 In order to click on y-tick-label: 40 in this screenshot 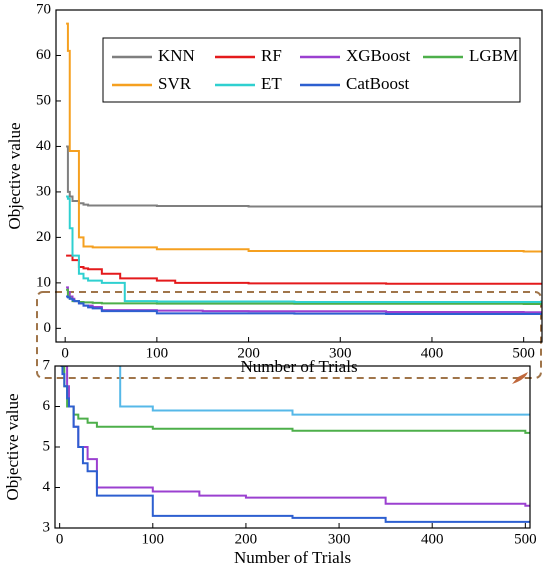, I will do `click(43, 146)`.